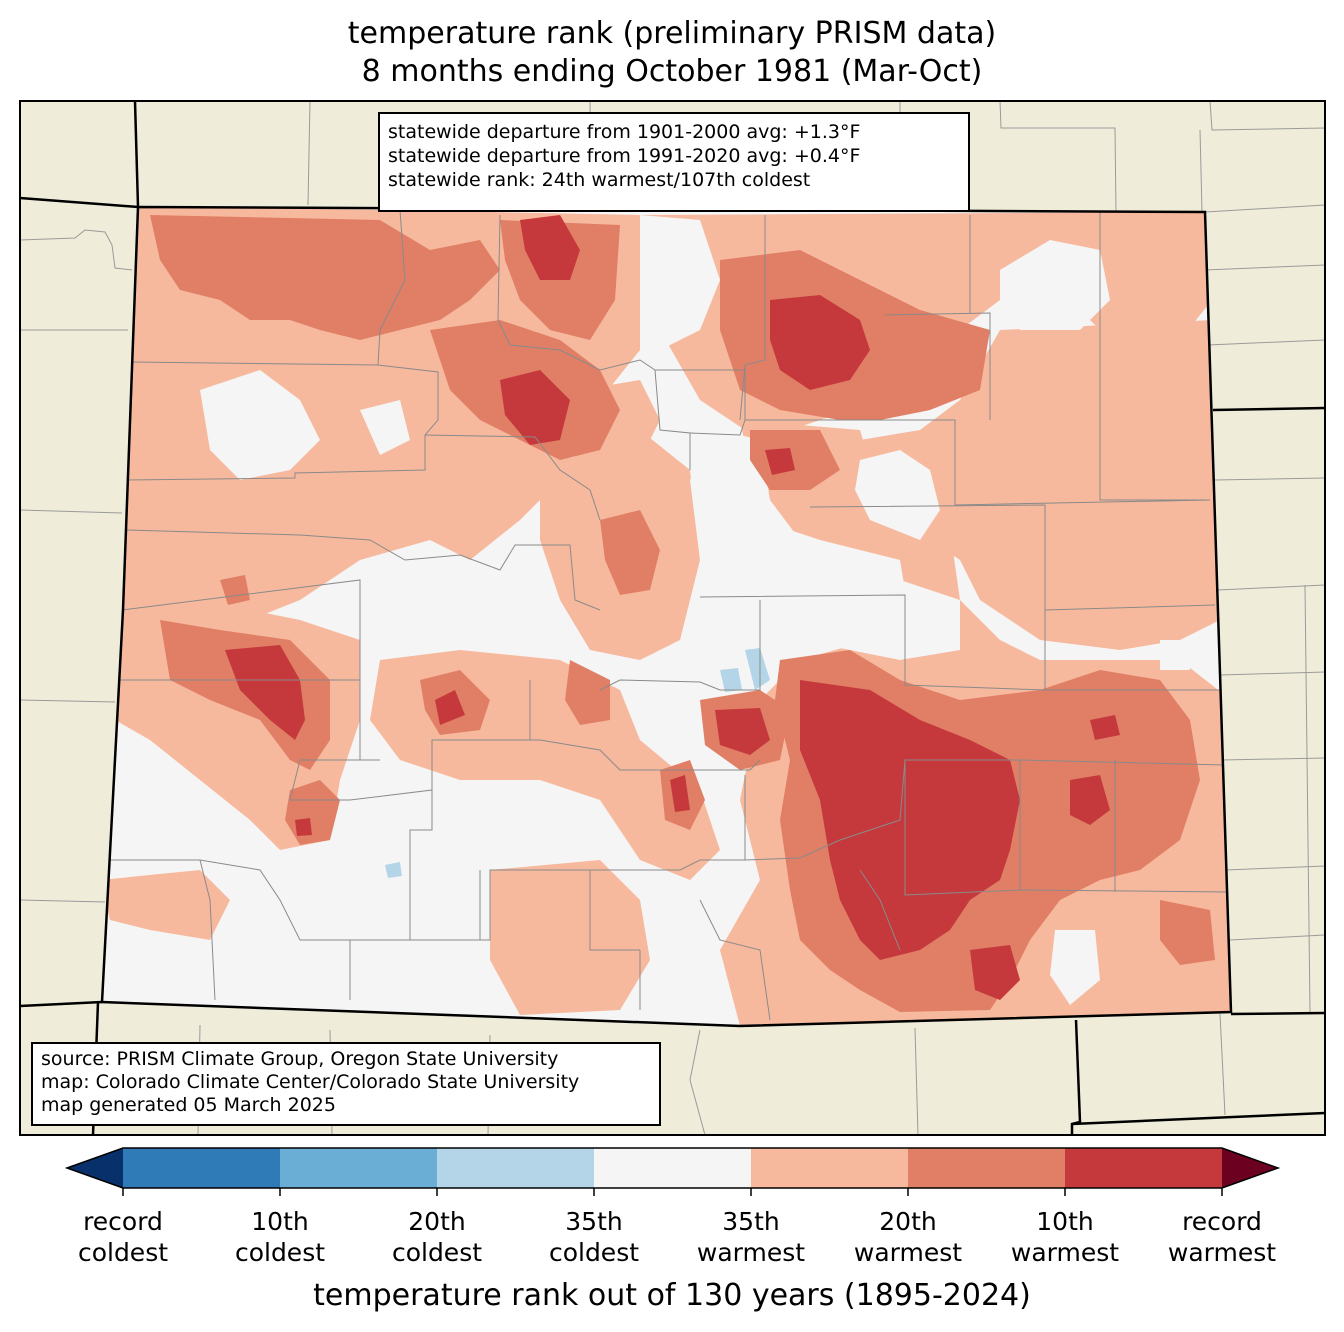 This screenshot has width=1344, height=1332. I want to click on colorbar-bin-near-normal, so click(672, 1168).